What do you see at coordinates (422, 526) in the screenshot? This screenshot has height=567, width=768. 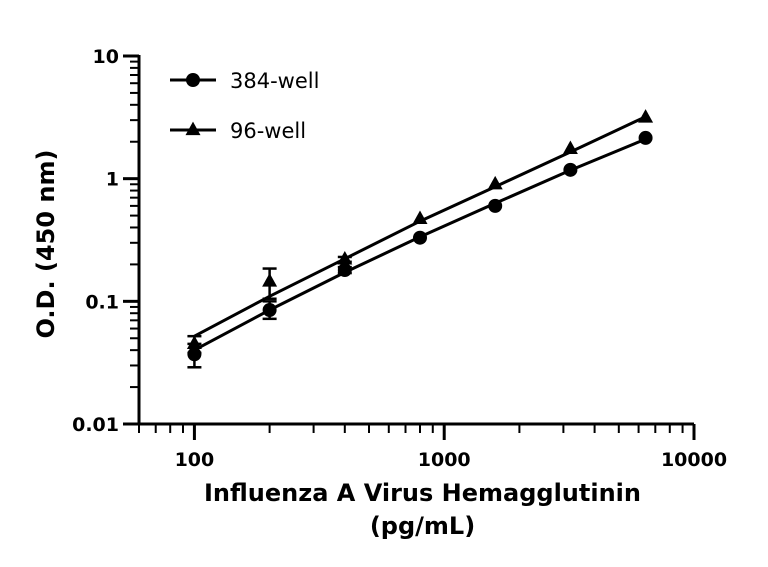 I see `x-axis-title: (pg/mL)` at bounding box center [422, 526].